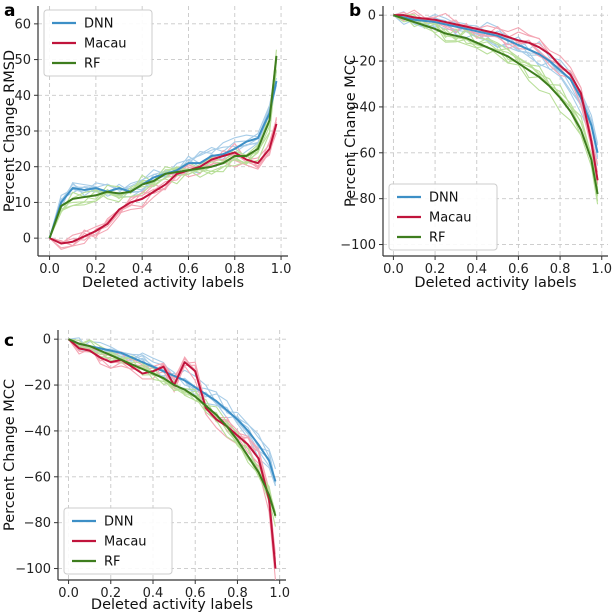 Image resolution: width=615 pixels, height=614 pixels. Describe the element at coordinates (22, 132) in the screenshot. I see `y-tick-label: 30` at that location.